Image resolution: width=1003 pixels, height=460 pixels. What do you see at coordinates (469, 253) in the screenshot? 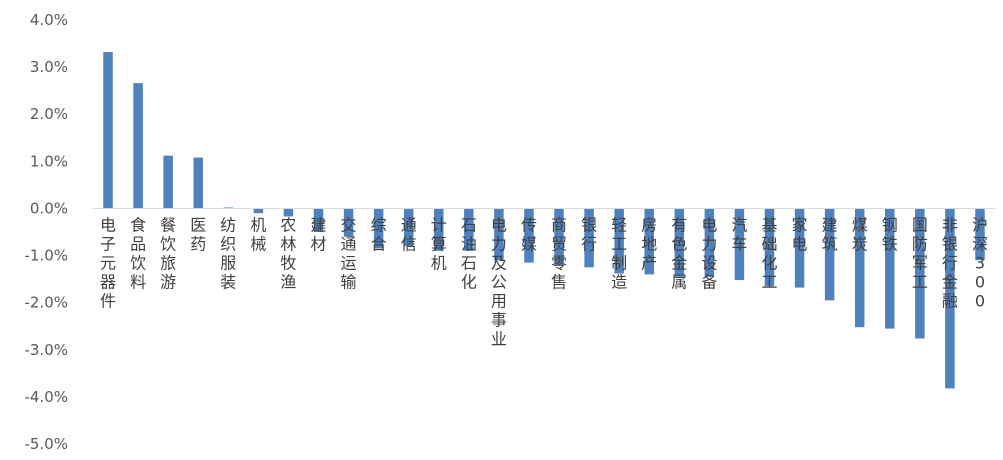
I see `category-label: 石油石化` at bounding box center [469, 253].